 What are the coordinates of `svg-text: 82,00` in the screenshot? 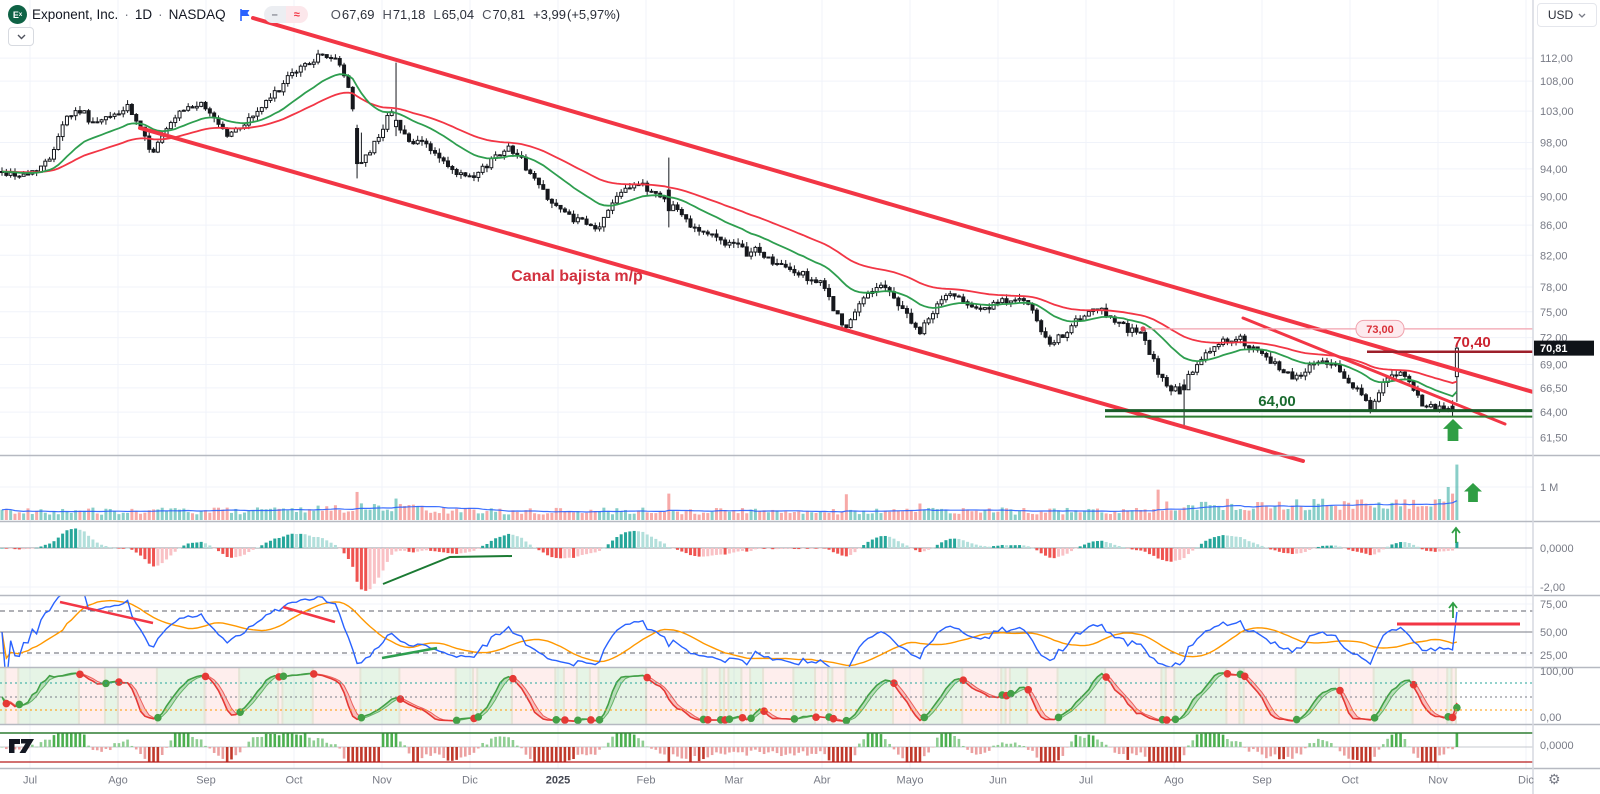 It's located at (1554, 256).